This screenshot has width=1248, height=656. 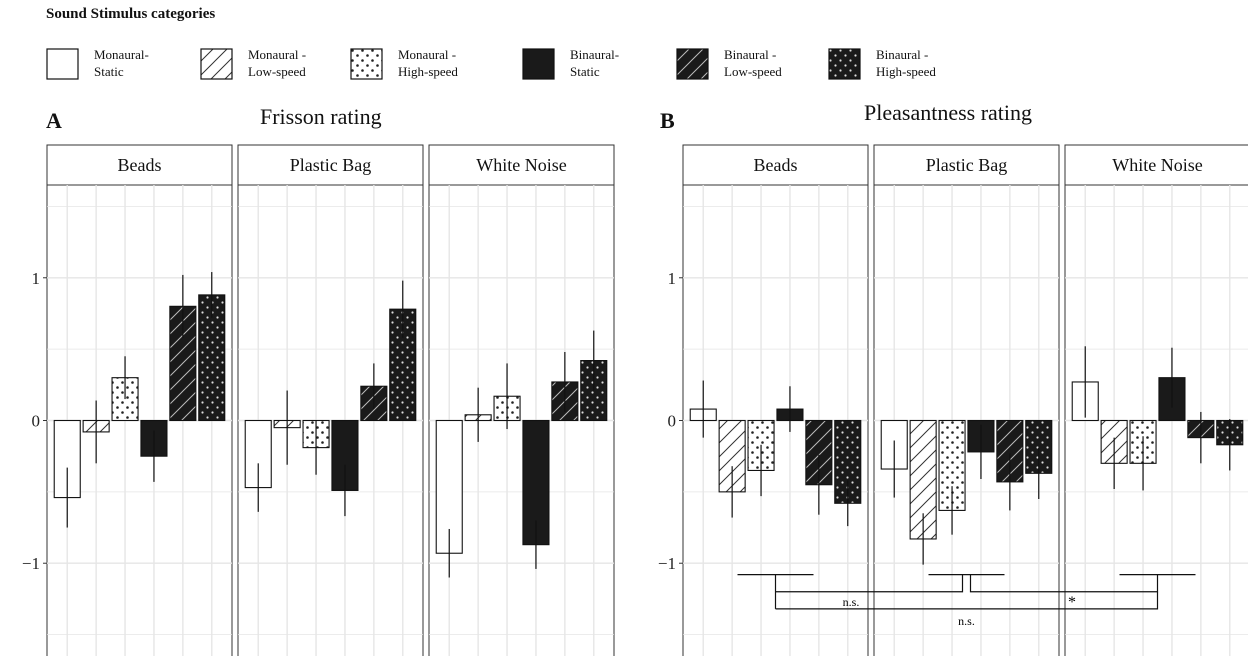 I want to click on panel-b-title: Pleasantness rating, so click(x=948, y=112).